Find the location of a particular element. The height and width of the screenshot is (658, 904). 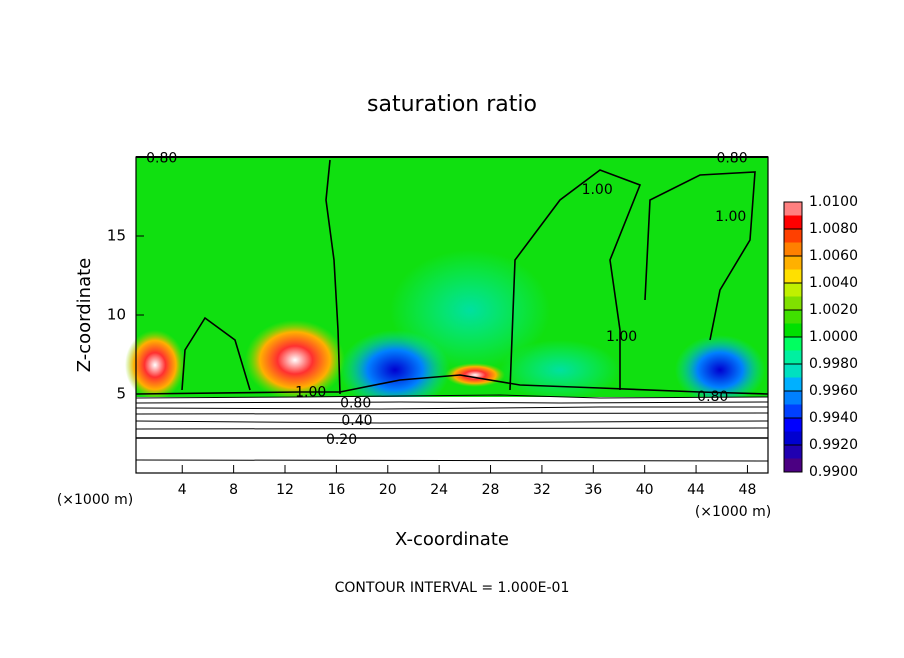

x-tick-label: 12 is located at coordinates (285, 490).